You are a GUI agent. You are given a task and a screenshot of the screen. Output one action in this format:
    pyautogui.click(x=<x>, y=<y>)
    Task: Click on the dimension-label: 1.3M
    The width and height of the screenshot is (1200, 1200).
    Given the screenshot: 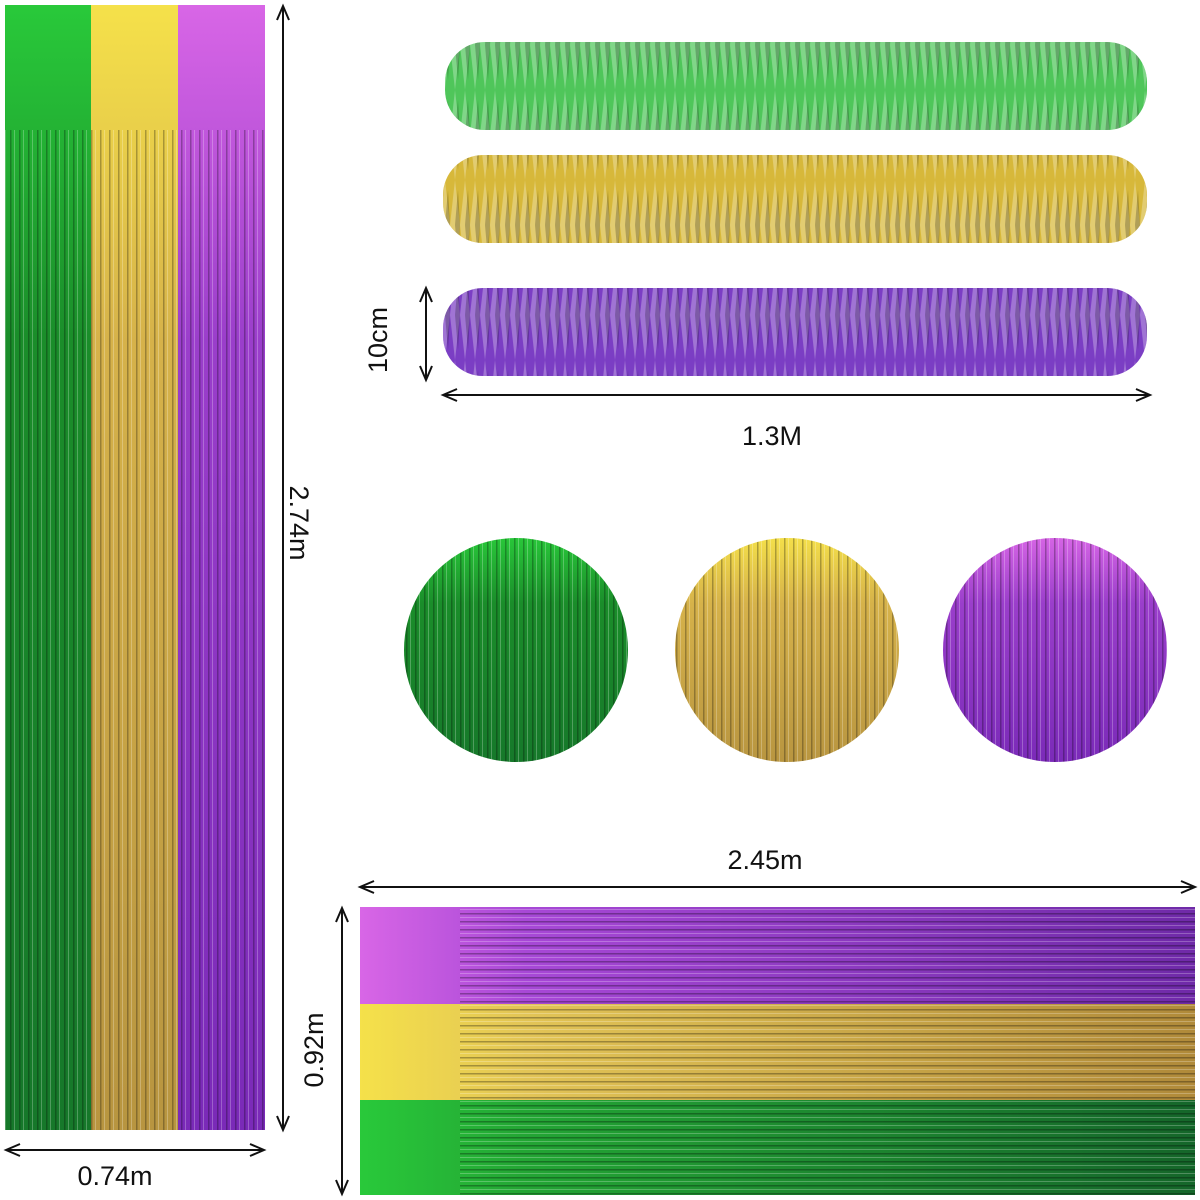 What is the action you would take?
    pyautogui.click(x=772, y=436)
    